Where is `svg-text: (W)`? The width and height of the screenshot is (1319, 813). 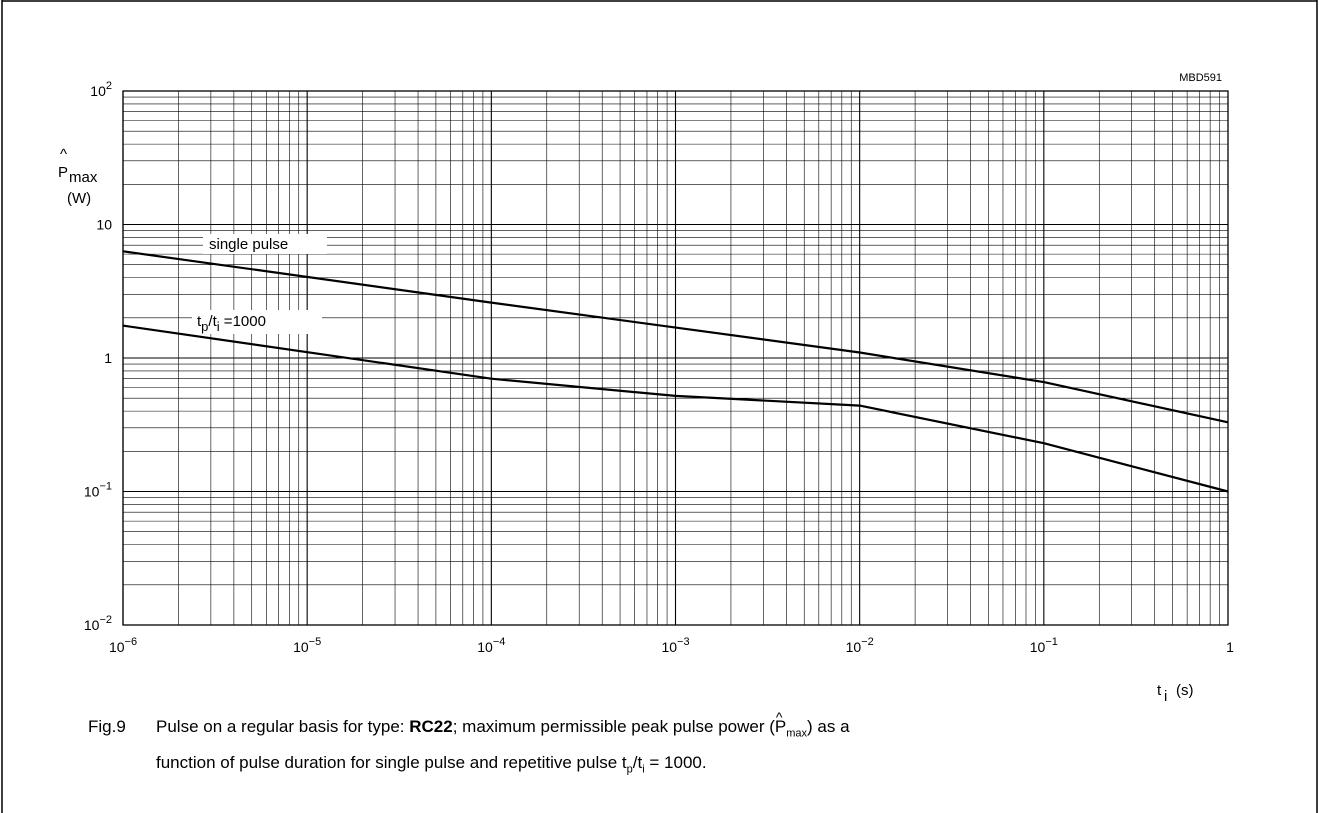 svg-text: (W) is located at coordinates (79, 198).